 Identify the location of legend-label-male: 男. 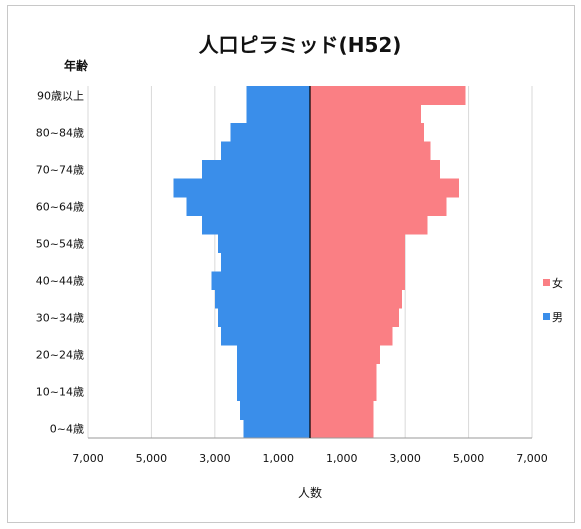
(557, 317).